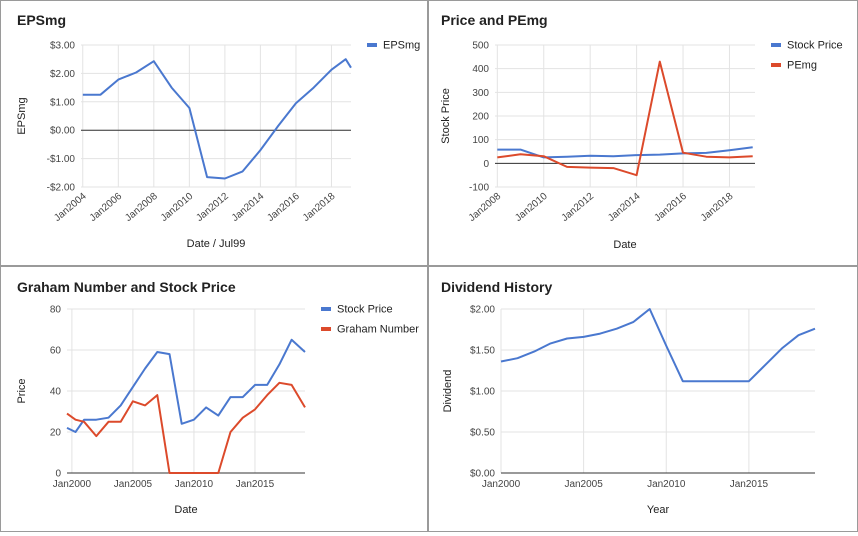 This screenshot has height=536, width=858. I want to click on series-line-stock-price, so click(186, 385).